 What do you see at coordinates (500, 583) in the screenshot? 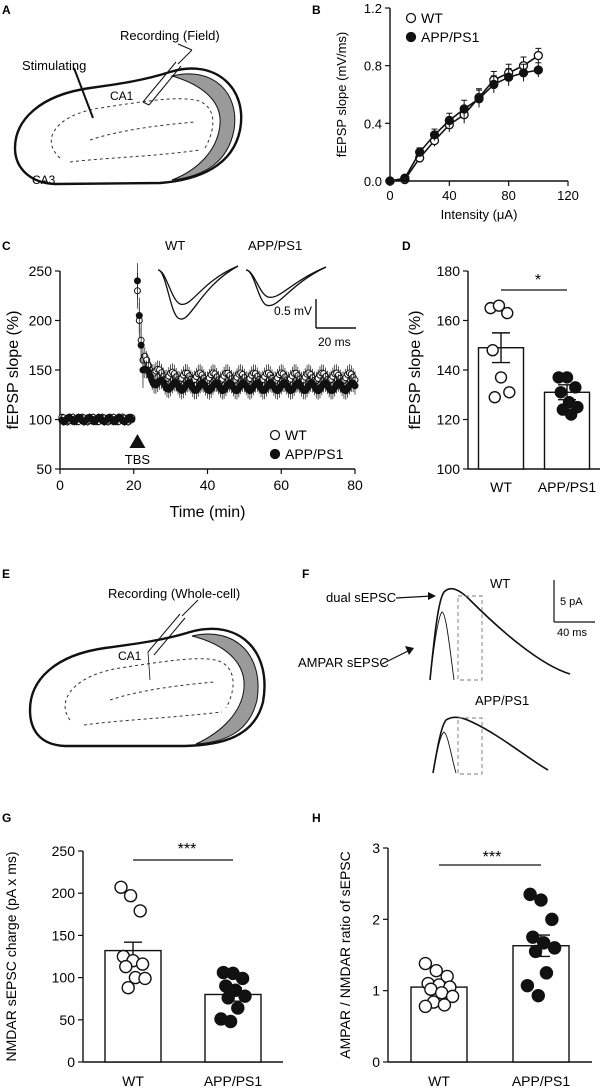
I see `traces-wt-label: WT` at bounding box center [500, 583].